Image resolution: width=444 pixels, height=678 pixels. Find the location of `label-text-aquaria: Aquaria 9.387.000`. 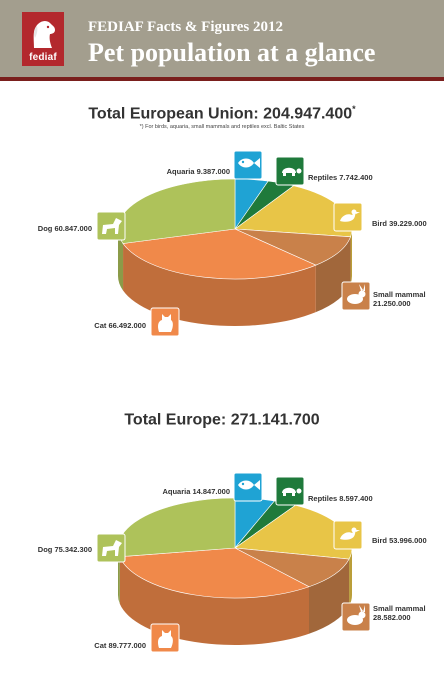

label-text-aquaria: Aquaria 9.387.000 is located at coordinates (198, 171).